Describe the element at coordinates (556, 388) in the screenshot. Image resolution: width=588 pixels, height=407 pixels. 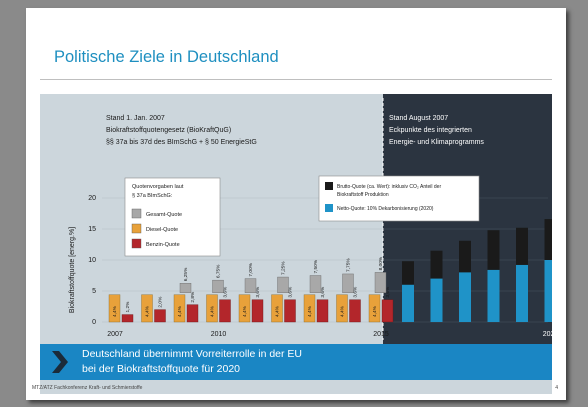
I see `page-number: 4` at that location.